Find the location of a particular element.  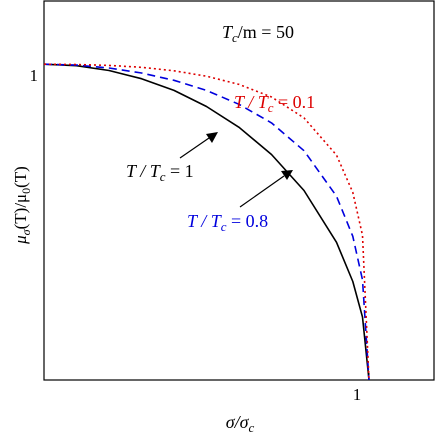

series-label-t-0-8: T / Tc = 0.8 is located at coordinates (227, 222).